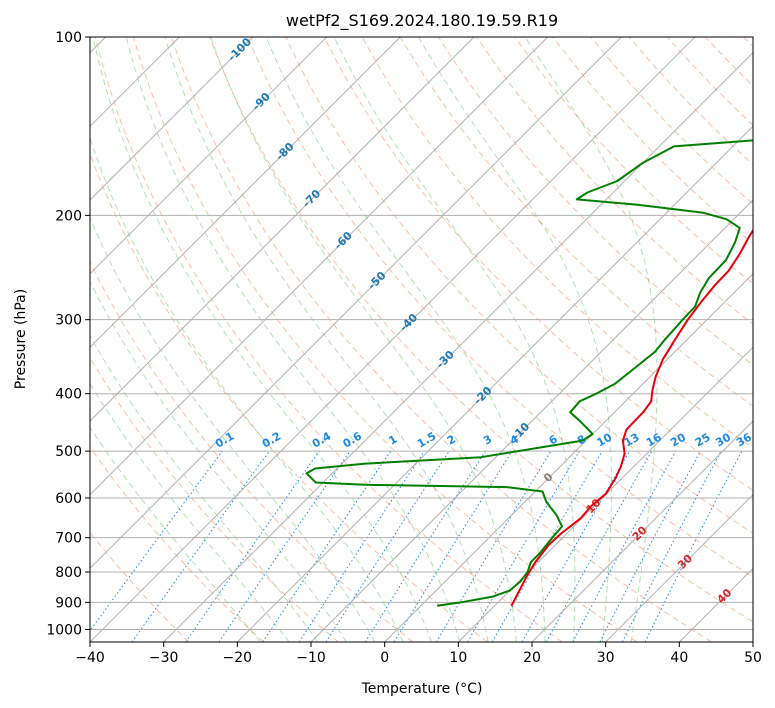 The image size is (775, 708). I want to click on y-tick-label: 500, so click(68, 452).